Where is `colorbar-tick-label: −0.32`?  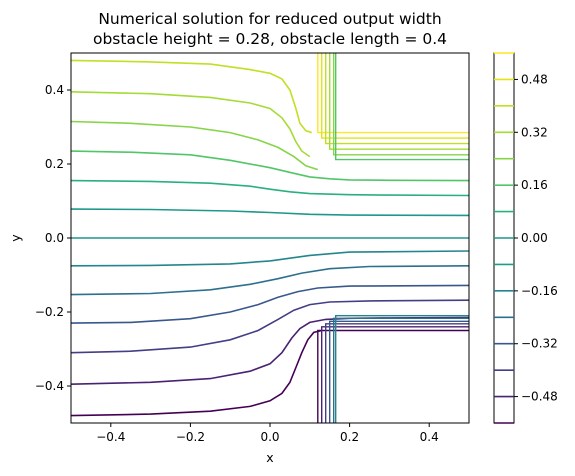
colorbar-tick-label: −0.32 is located at coordinates (539, 344).